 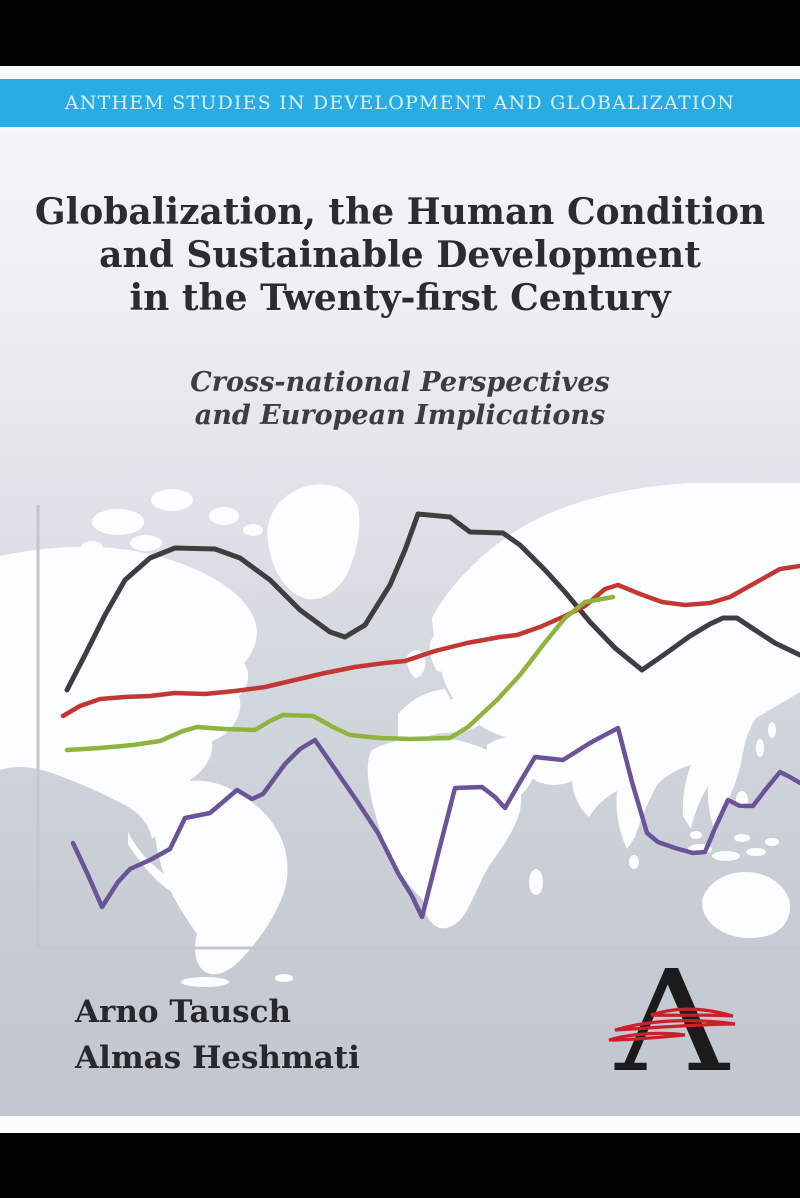 I want to click on anthem-press-logo-icon: Λ, so click(x=672, y=1019).